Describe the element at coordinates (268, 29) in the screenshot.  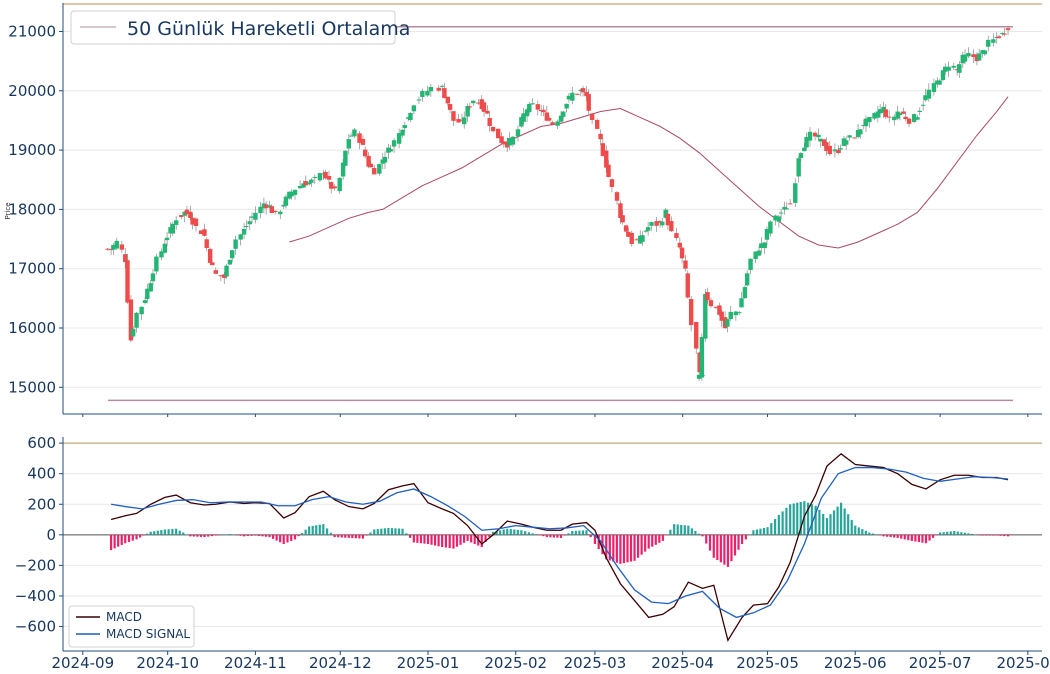
I see `legend-label-ma: 50 Günlük Hareketli Ortalama` at that location.